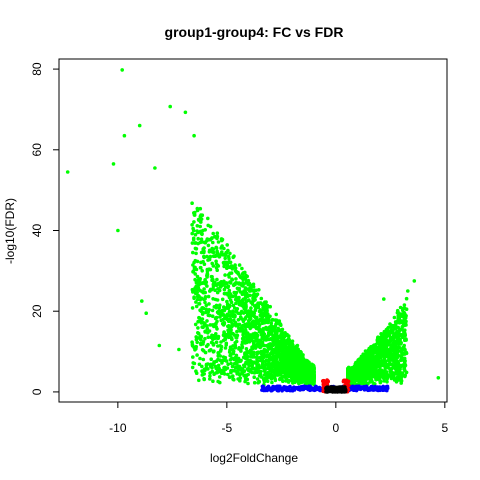  Describe the element at coordinates (227, 428) in the screenshot. I see `x-tick-label: -5` at that location.